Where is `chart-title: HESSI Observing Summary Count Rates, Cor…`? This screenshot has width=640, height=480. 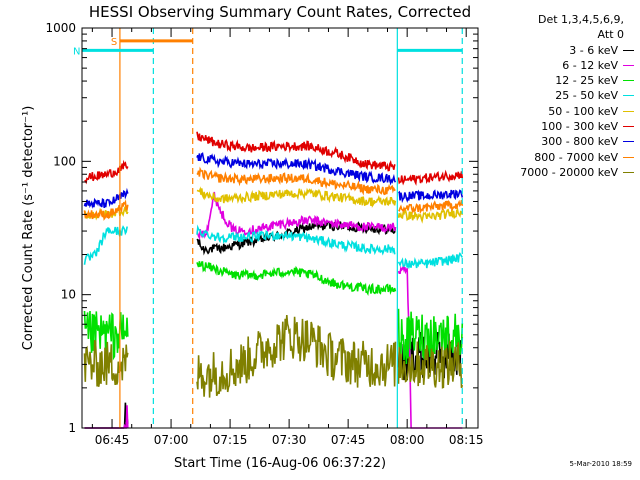 chart-title: HESSI Observing Summary Count Rates, Cor… is located at coordinates (280, 12).